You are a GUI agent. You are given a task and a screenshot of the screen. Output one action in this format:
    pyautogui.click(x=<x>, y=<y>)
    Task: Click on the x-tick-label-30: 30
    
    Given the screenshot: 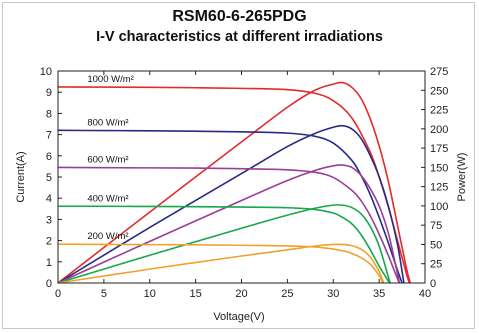 What is the action you would take?
    pyautogui.click(x=333, y=294)
    